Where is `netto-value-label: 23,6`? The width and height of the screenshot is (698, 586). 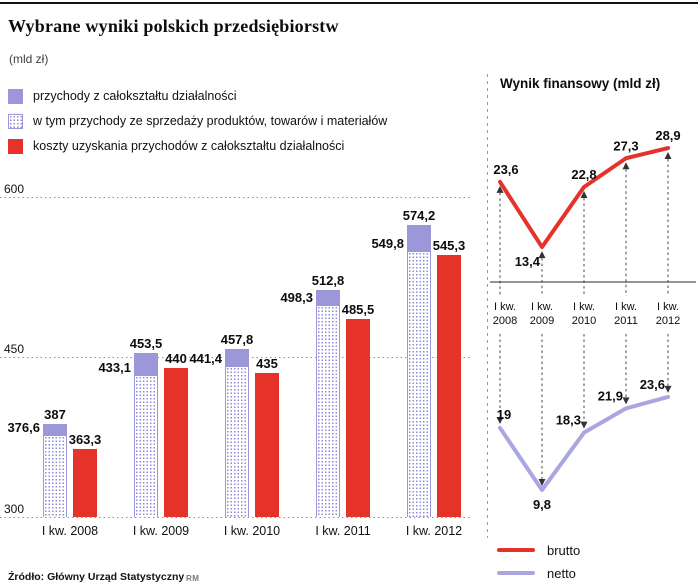
netto-value-label: 23,6 is located at coordinates (652, 384).